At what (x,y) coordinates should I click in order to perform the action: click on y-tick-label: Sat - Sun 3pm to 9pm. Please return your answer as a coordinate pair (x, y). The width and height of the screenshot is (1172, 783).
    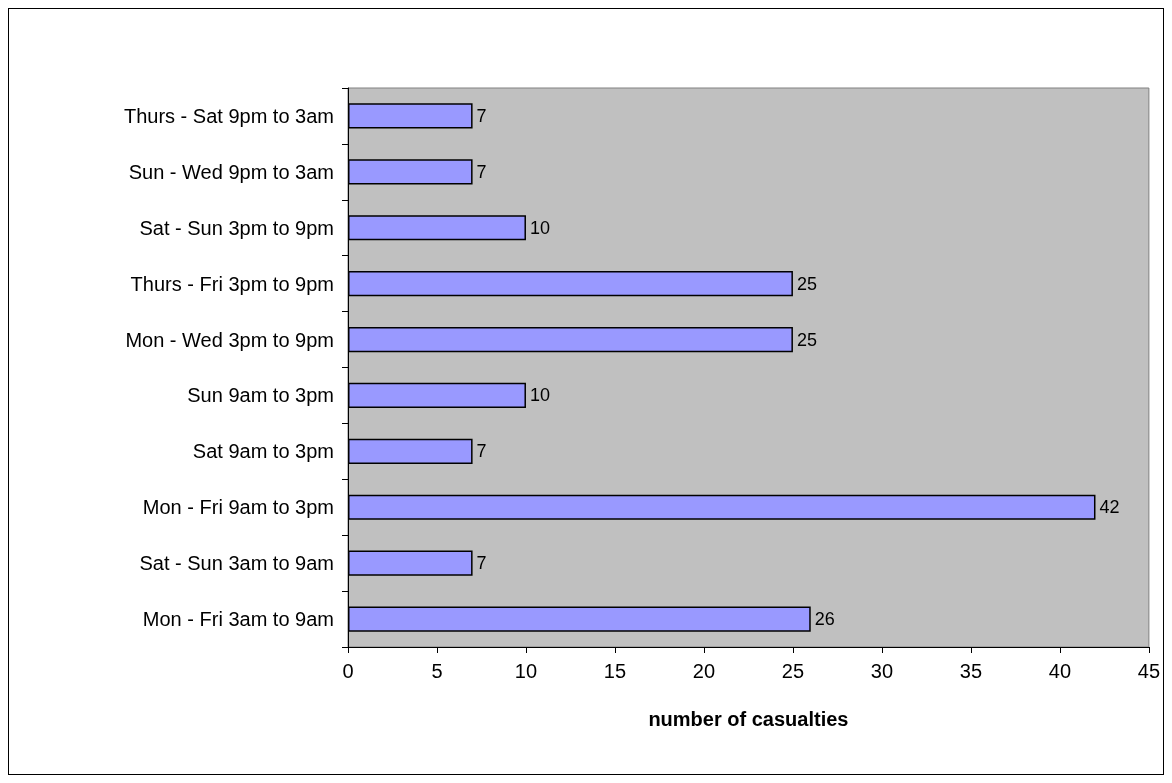
    Looking at the image, I should click on (236, 227).